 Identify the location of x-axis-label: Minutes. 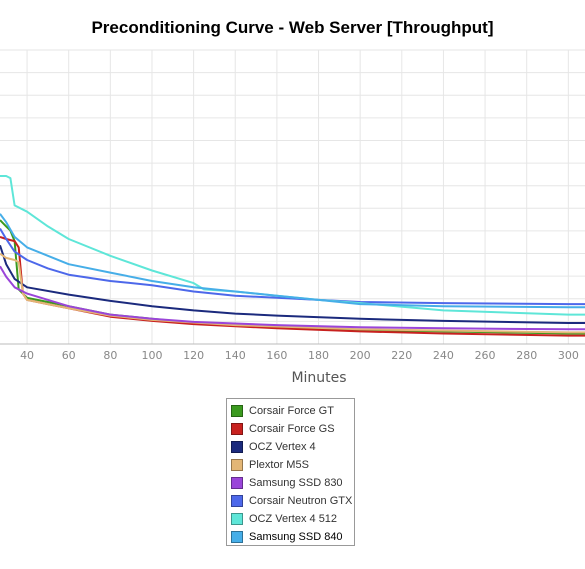
(318, 378).